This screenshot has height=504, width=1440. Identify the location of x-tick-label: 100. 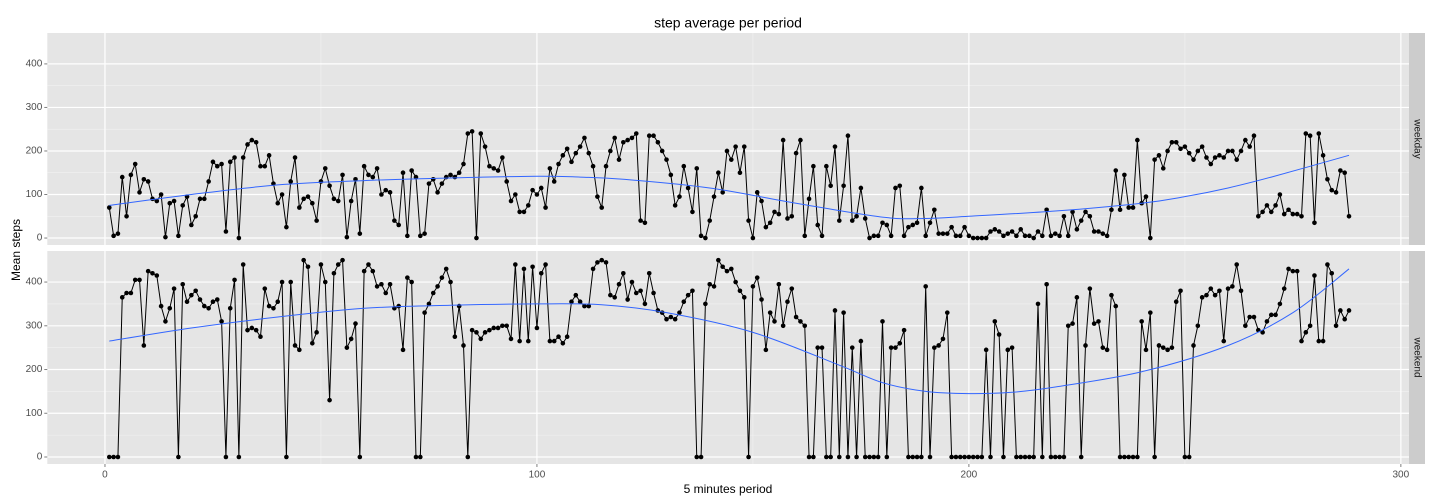
(537, 475).